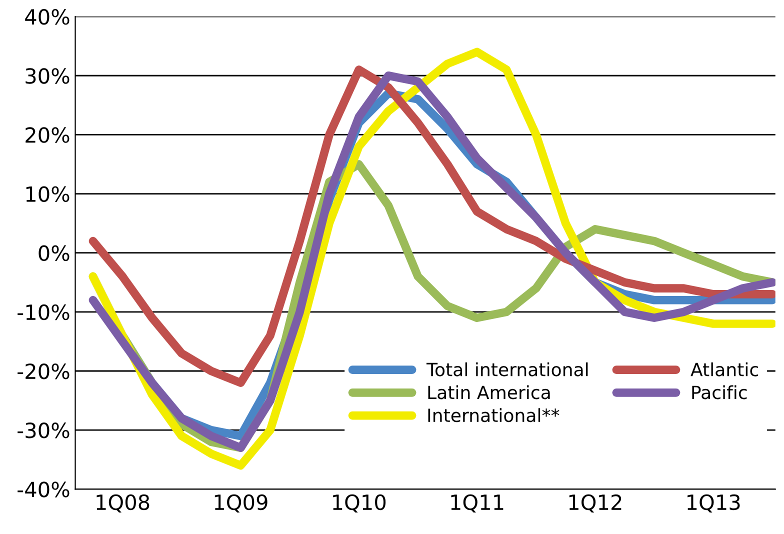 The width and height of the screenshot is (784, 534). Describe the element at coordinates (44, 371) in the screenshot. I see `y-tick-label: -20%` at that location.